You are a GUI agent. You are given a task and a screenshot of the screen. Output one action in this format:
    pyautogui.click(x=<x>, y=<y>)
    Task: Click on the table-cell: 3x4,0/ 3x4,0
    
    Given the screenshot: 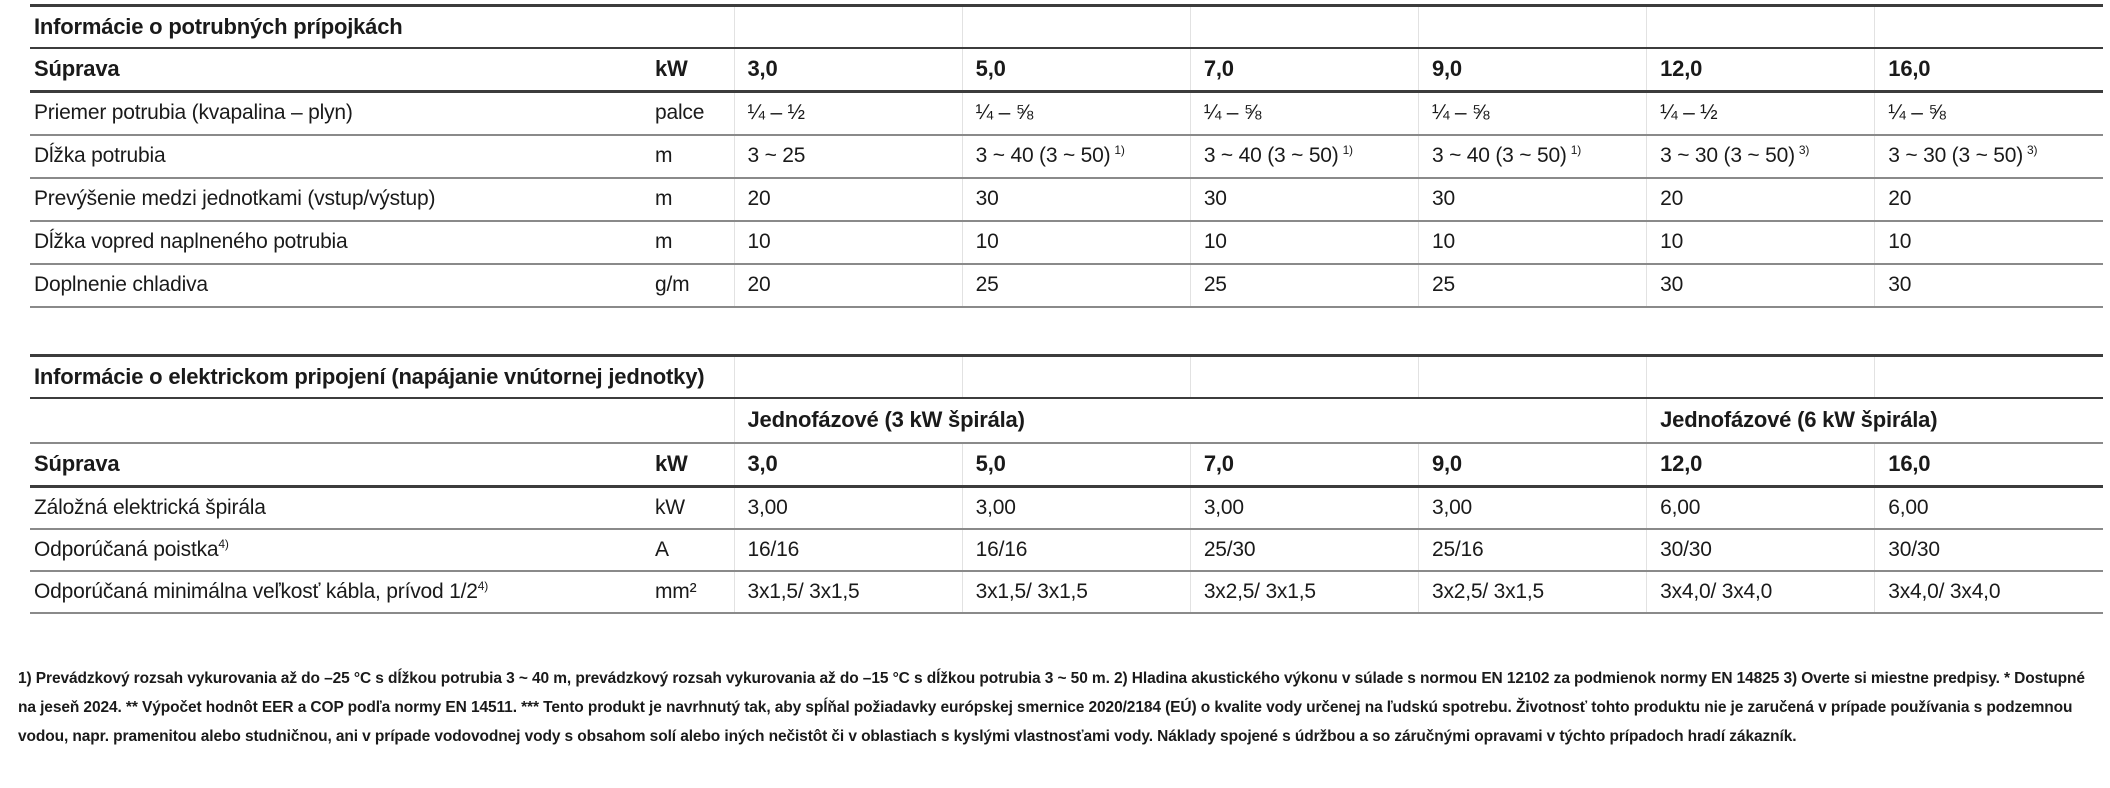 What is the action you would take?
    pyautogui.click(x=1988, y=592)
    